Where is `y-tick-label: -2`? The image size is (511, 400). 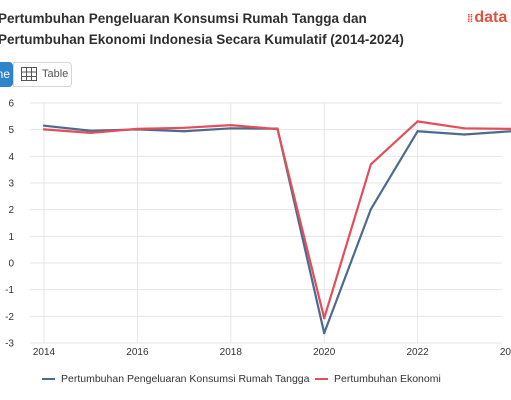
y-tick-label: -2 is located at coordinates (9, 317).